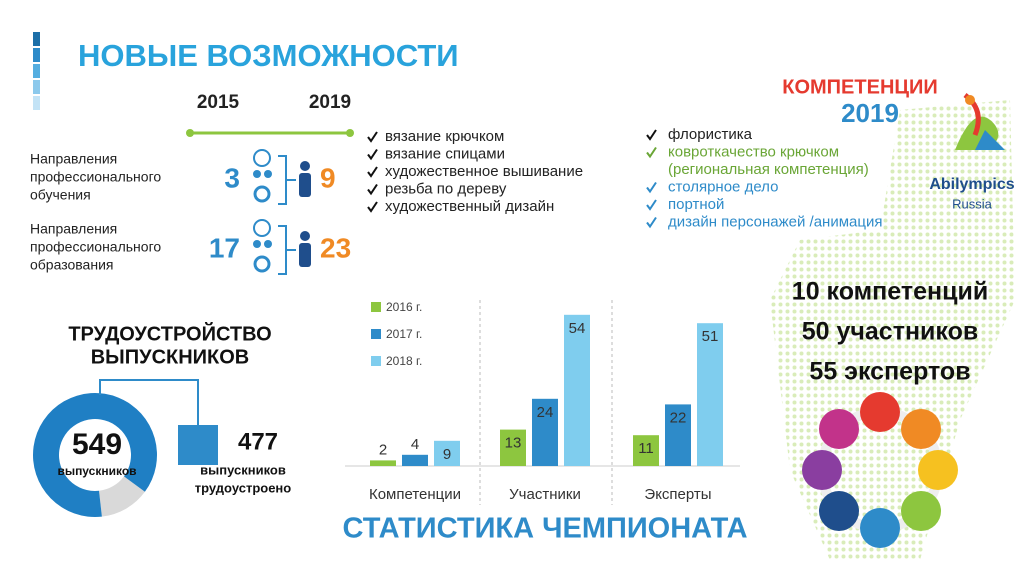 The image size is (1024, 574). I want to click on direction-label: профессионального, so click(95, 247).